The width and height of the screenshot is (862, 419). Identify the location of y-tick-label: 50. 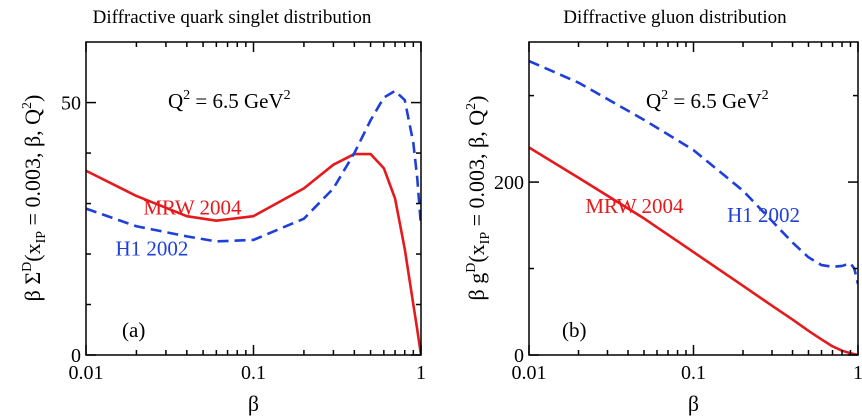
(71, 104).